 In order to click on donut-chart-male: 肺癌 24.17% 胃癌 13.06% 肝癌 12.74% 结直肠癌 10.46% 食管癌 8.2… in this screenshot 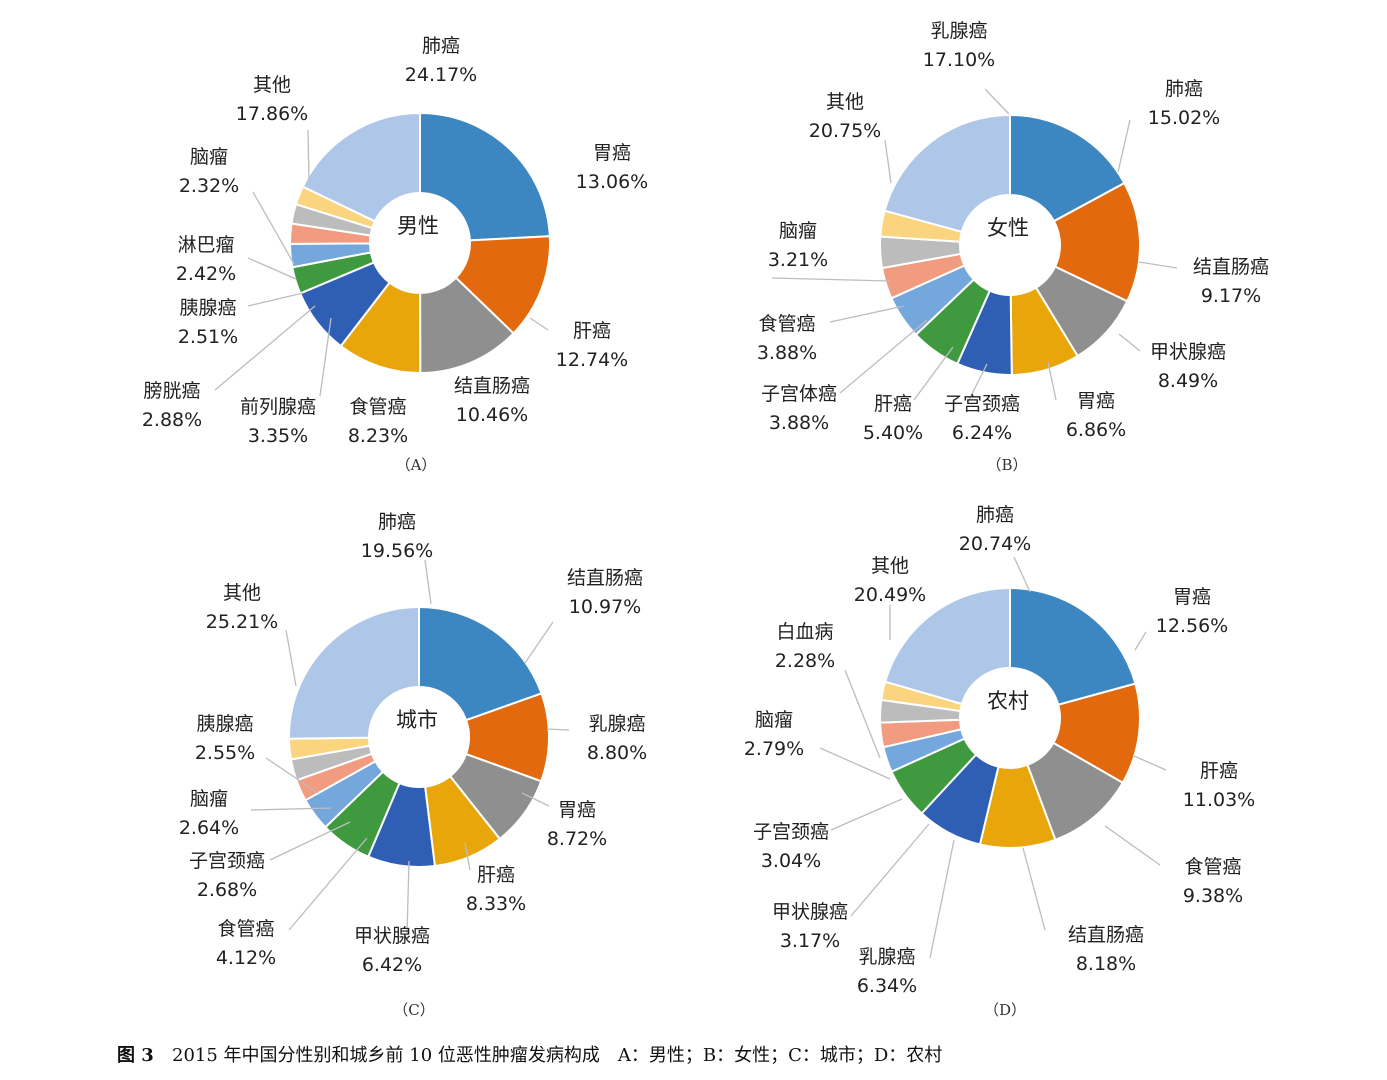, I will do `click(395, 254)`.